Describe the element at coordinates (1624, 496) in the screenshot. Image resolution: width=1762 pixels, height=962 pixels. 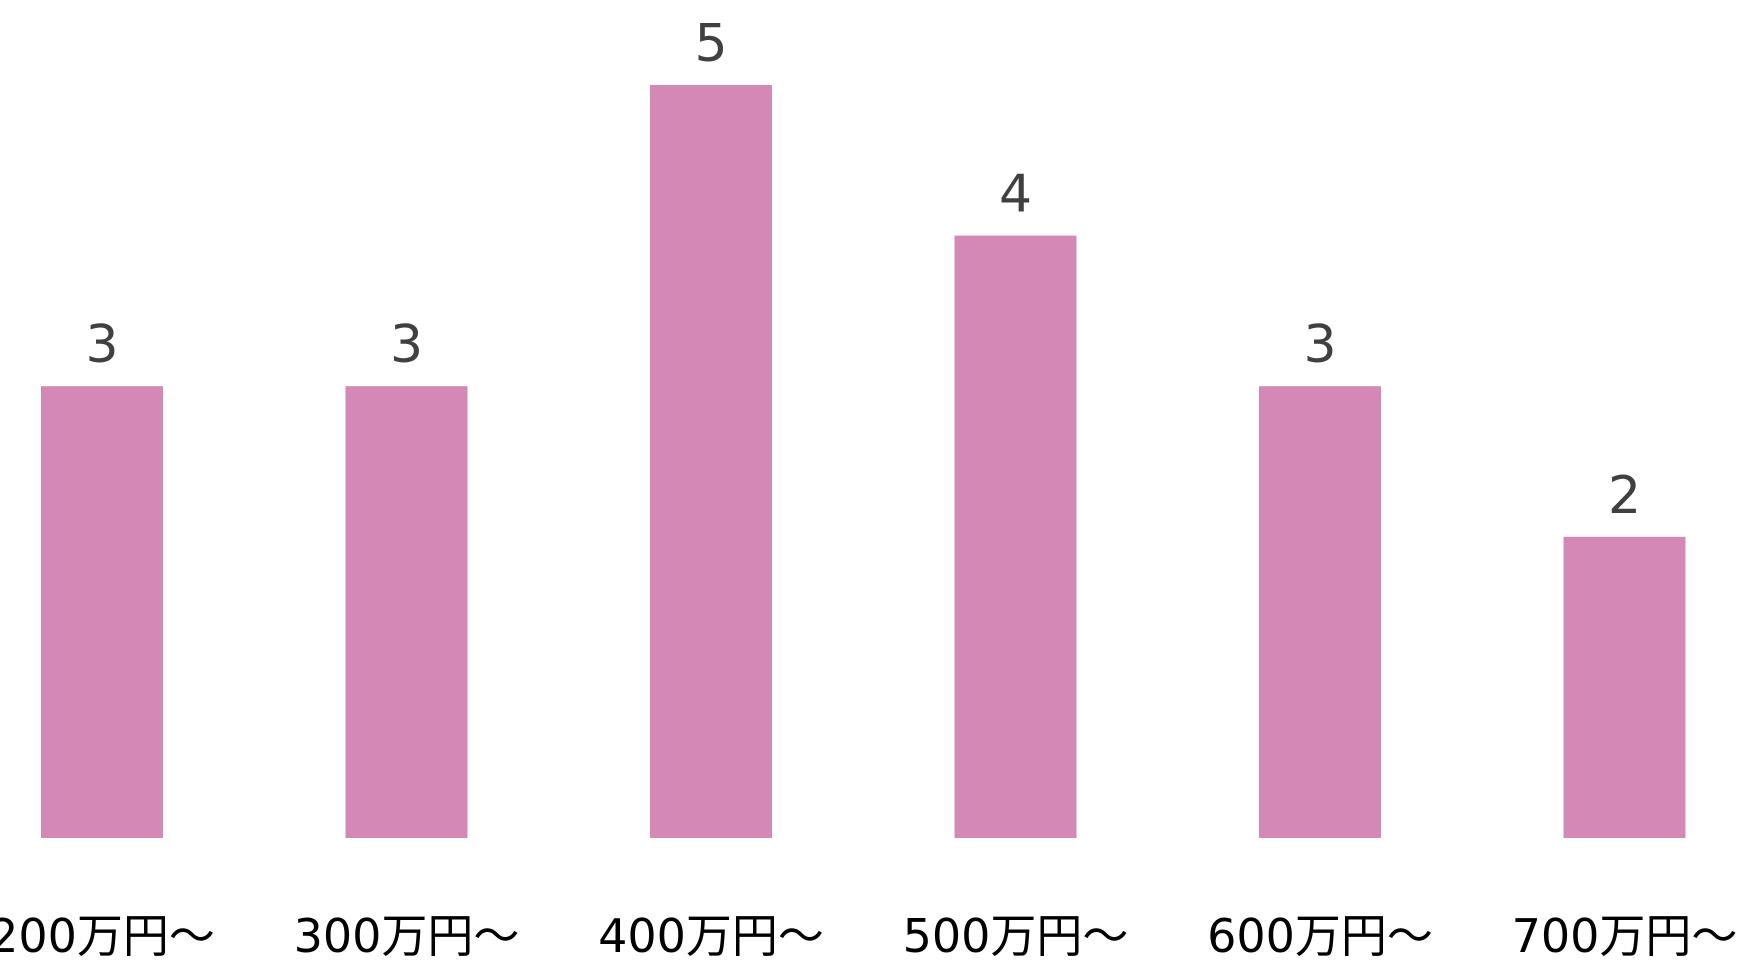
I see `value-label-5: 2` at that location.